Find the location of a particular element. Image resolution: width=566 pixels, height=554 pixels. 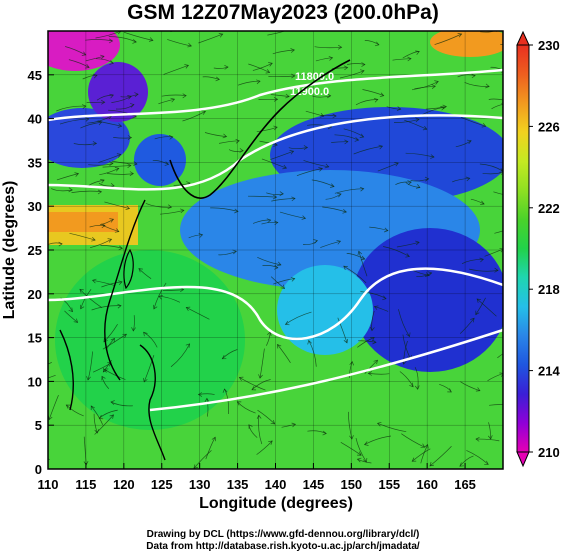

warm-blob-northeast is located at coordinates (466, 44).